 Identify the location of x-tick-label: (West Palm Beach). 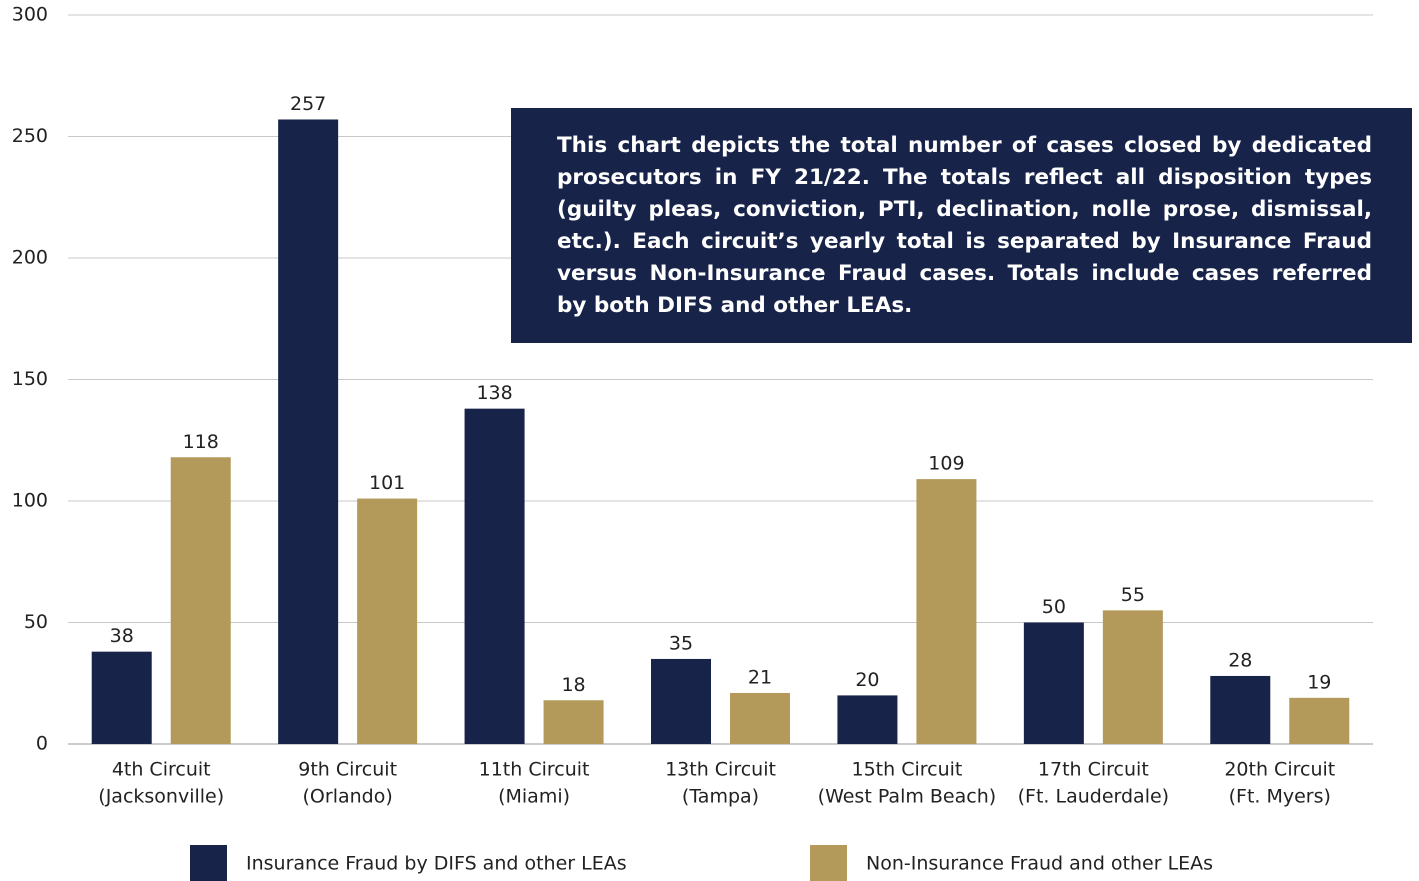
(907, 797).